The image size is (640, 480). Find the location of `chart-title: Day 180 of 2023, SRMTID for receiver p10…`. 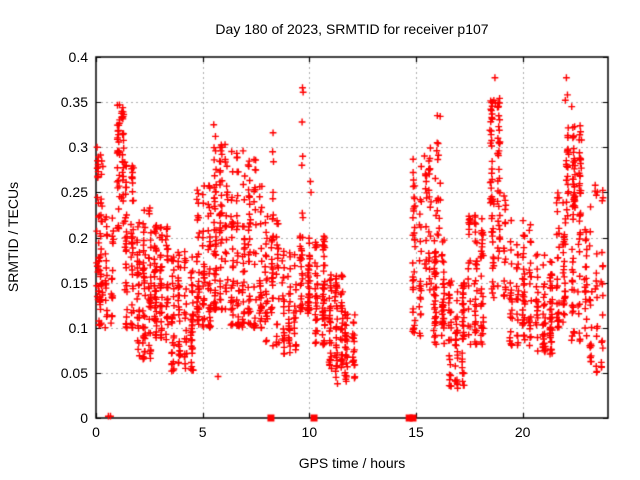

chart-title: Day 180 of 2023, SRMTID for receiver p10… is located at coordinates (352, 29).